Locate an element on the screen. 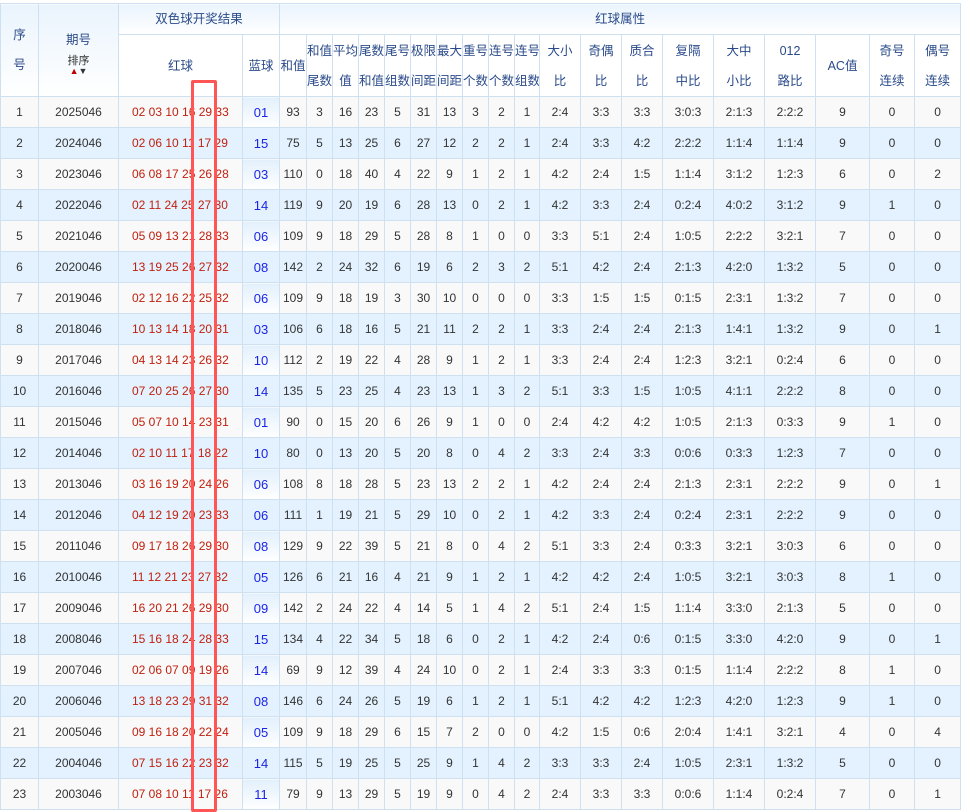  cell-mod3-ratio: 2:1:3 is located at coordinates (790, 608).